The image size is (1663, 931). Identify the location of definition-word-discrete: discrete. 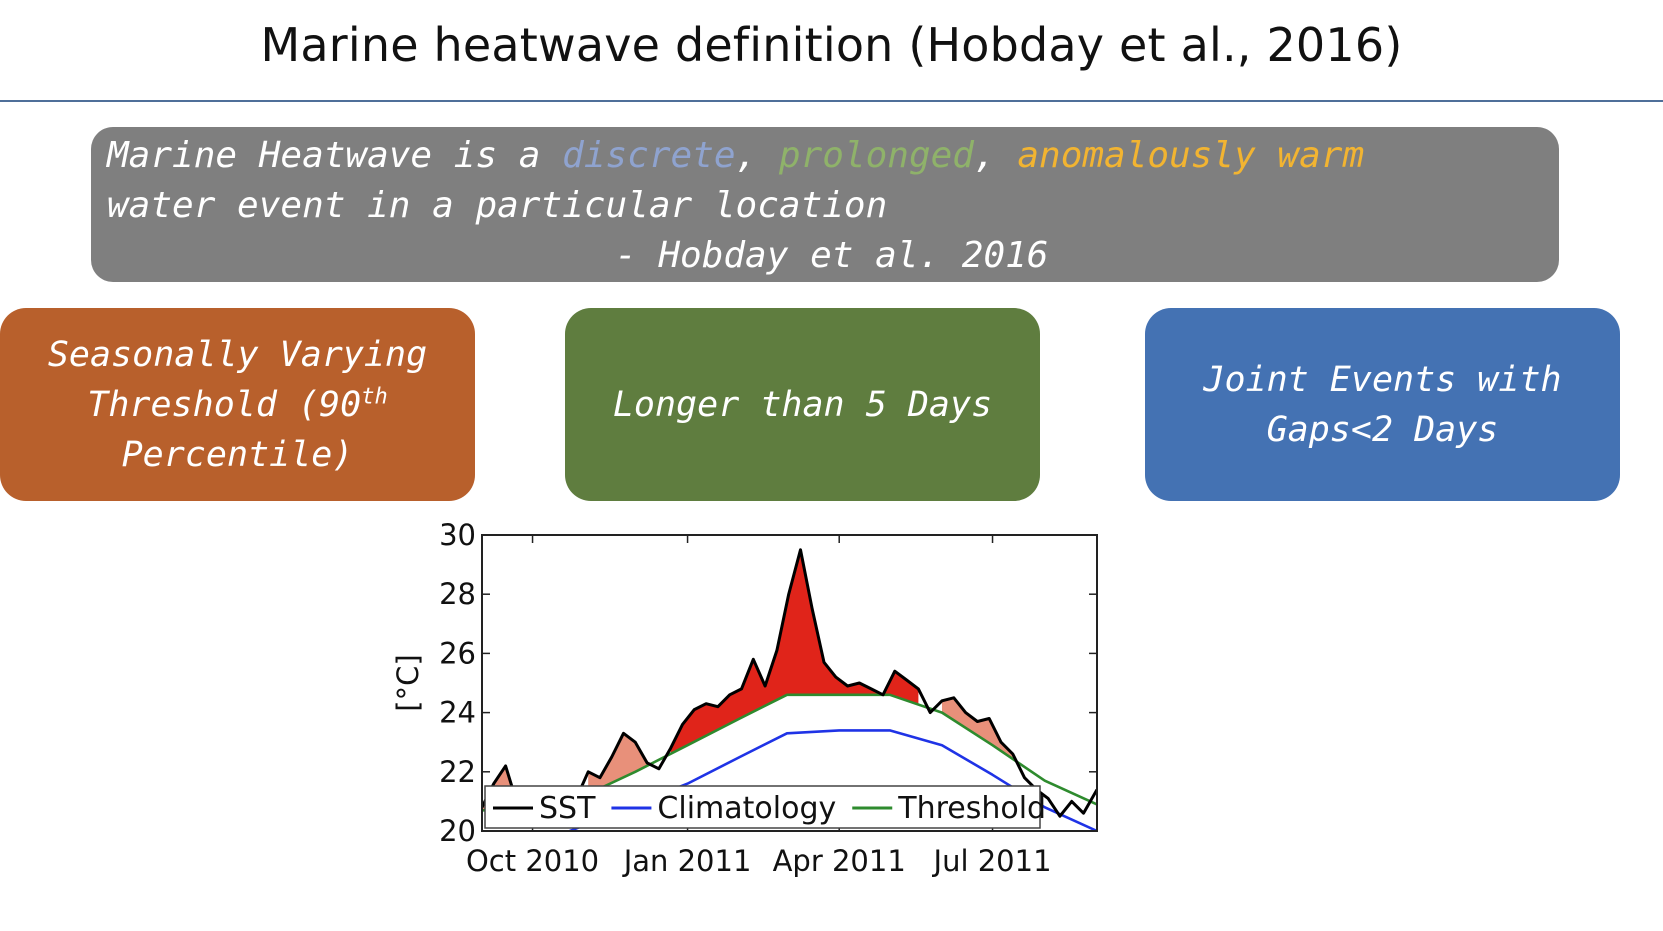
(649, 155).